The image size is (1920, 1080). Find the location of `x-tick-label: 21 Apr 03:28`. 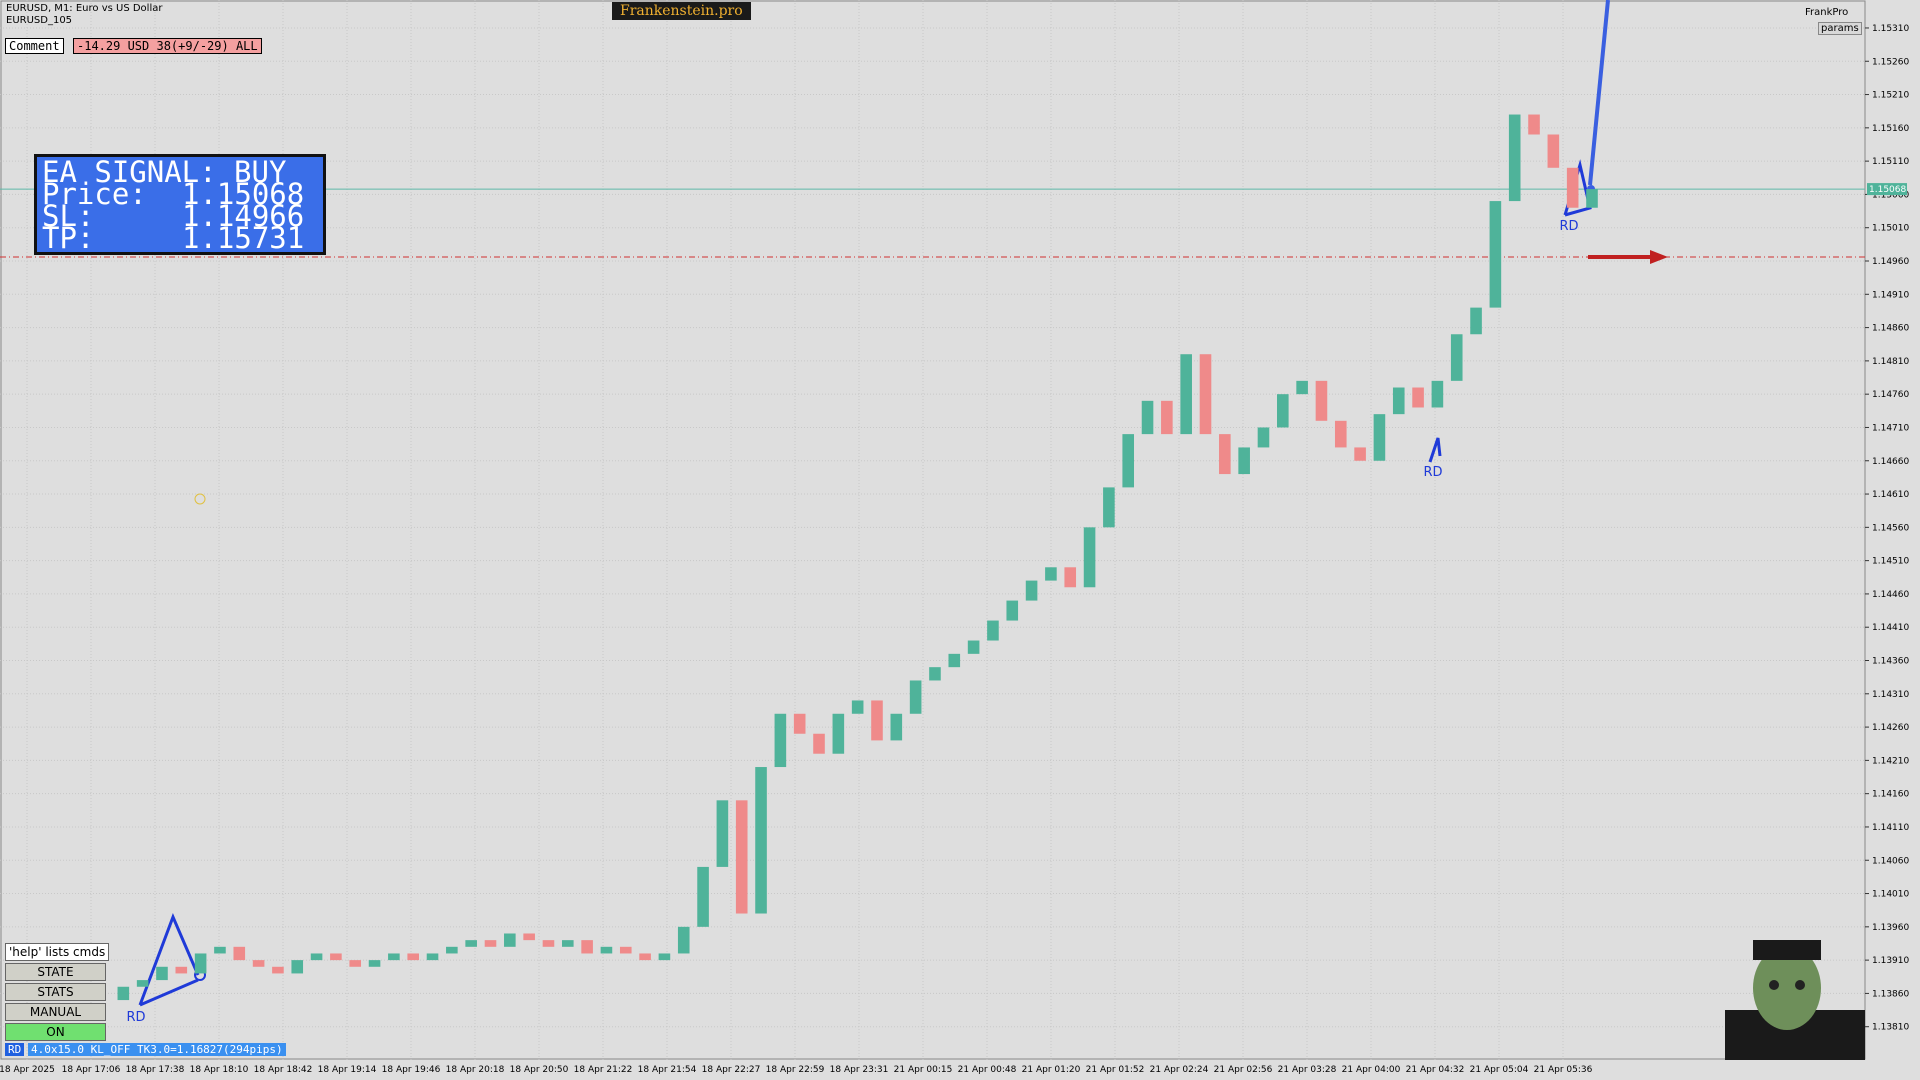

x-tick-label: 21 Apr 03:28 is located at coordinates (1307, 1070).